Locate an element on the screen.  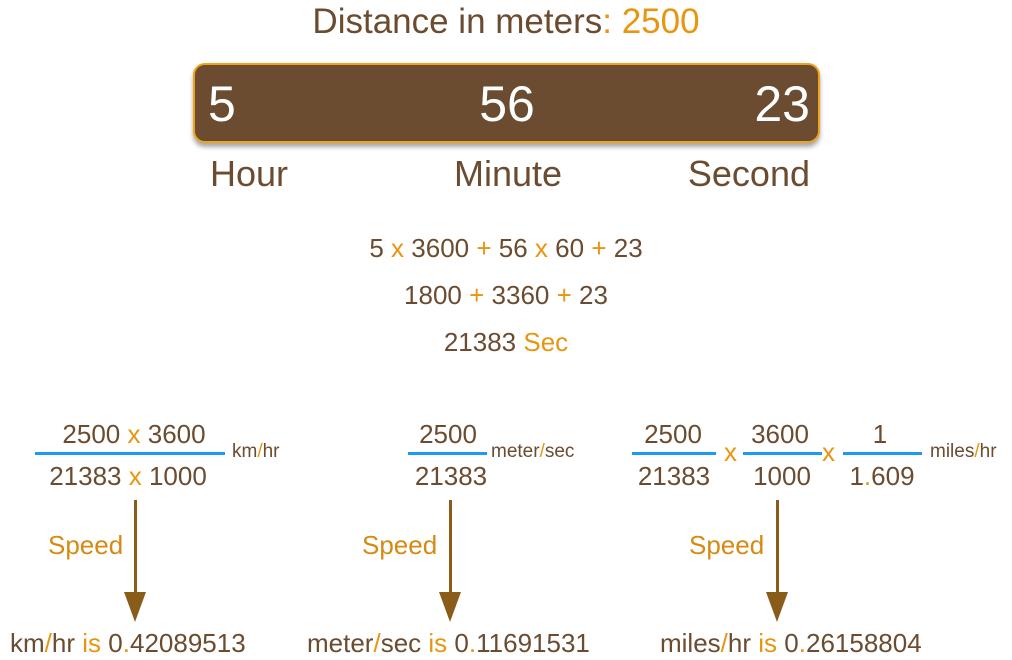
kmhr-denominator: 21383 x 1000 is located at coordinates (128, 476).